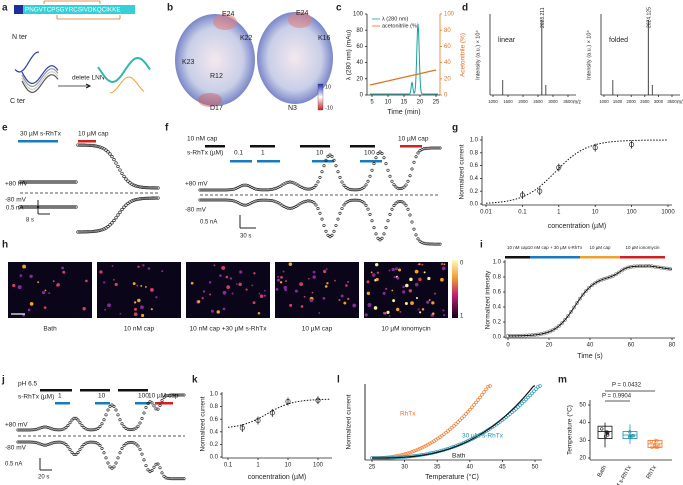  What do you see at coordinates (16, 448) in the screenshot?
I see `label: -80 mV` at bounding box center [16, 448].